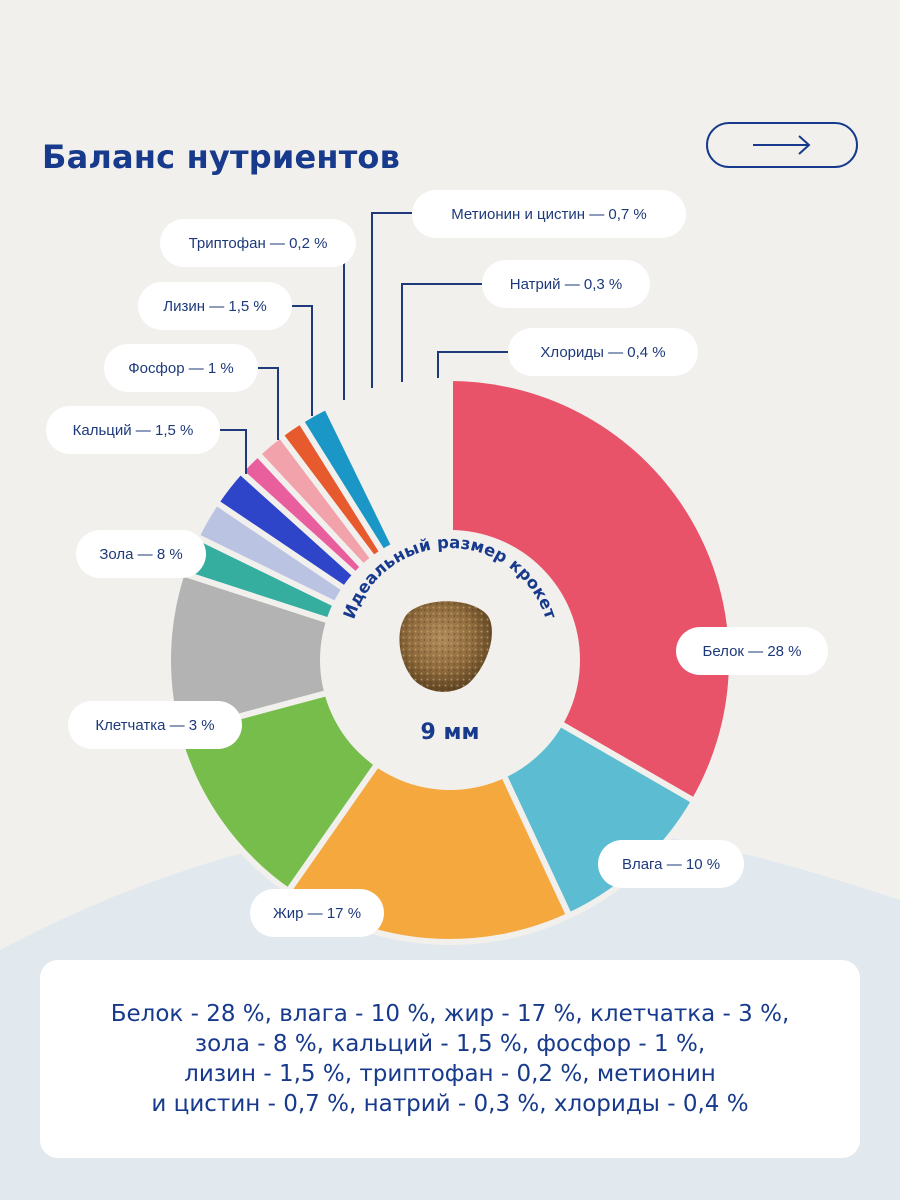 This screenshot has height=1200, width=900. What do you see at coordinates (566, 284) in the screenshot?
I see `slice-label: Натрий — 0,3 %` at bounding box center [566, 284].